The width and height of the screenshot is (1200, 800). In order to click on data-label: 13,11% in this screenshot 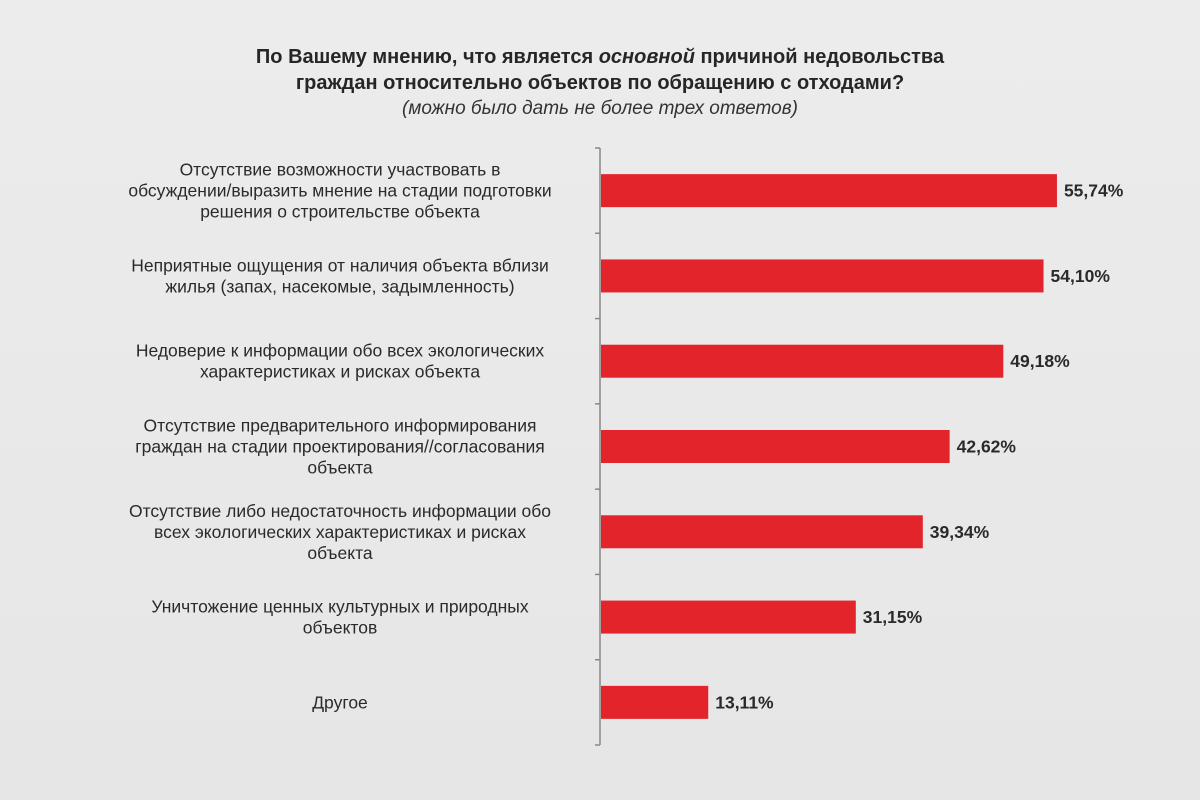, I will do `click(744, 702)`.